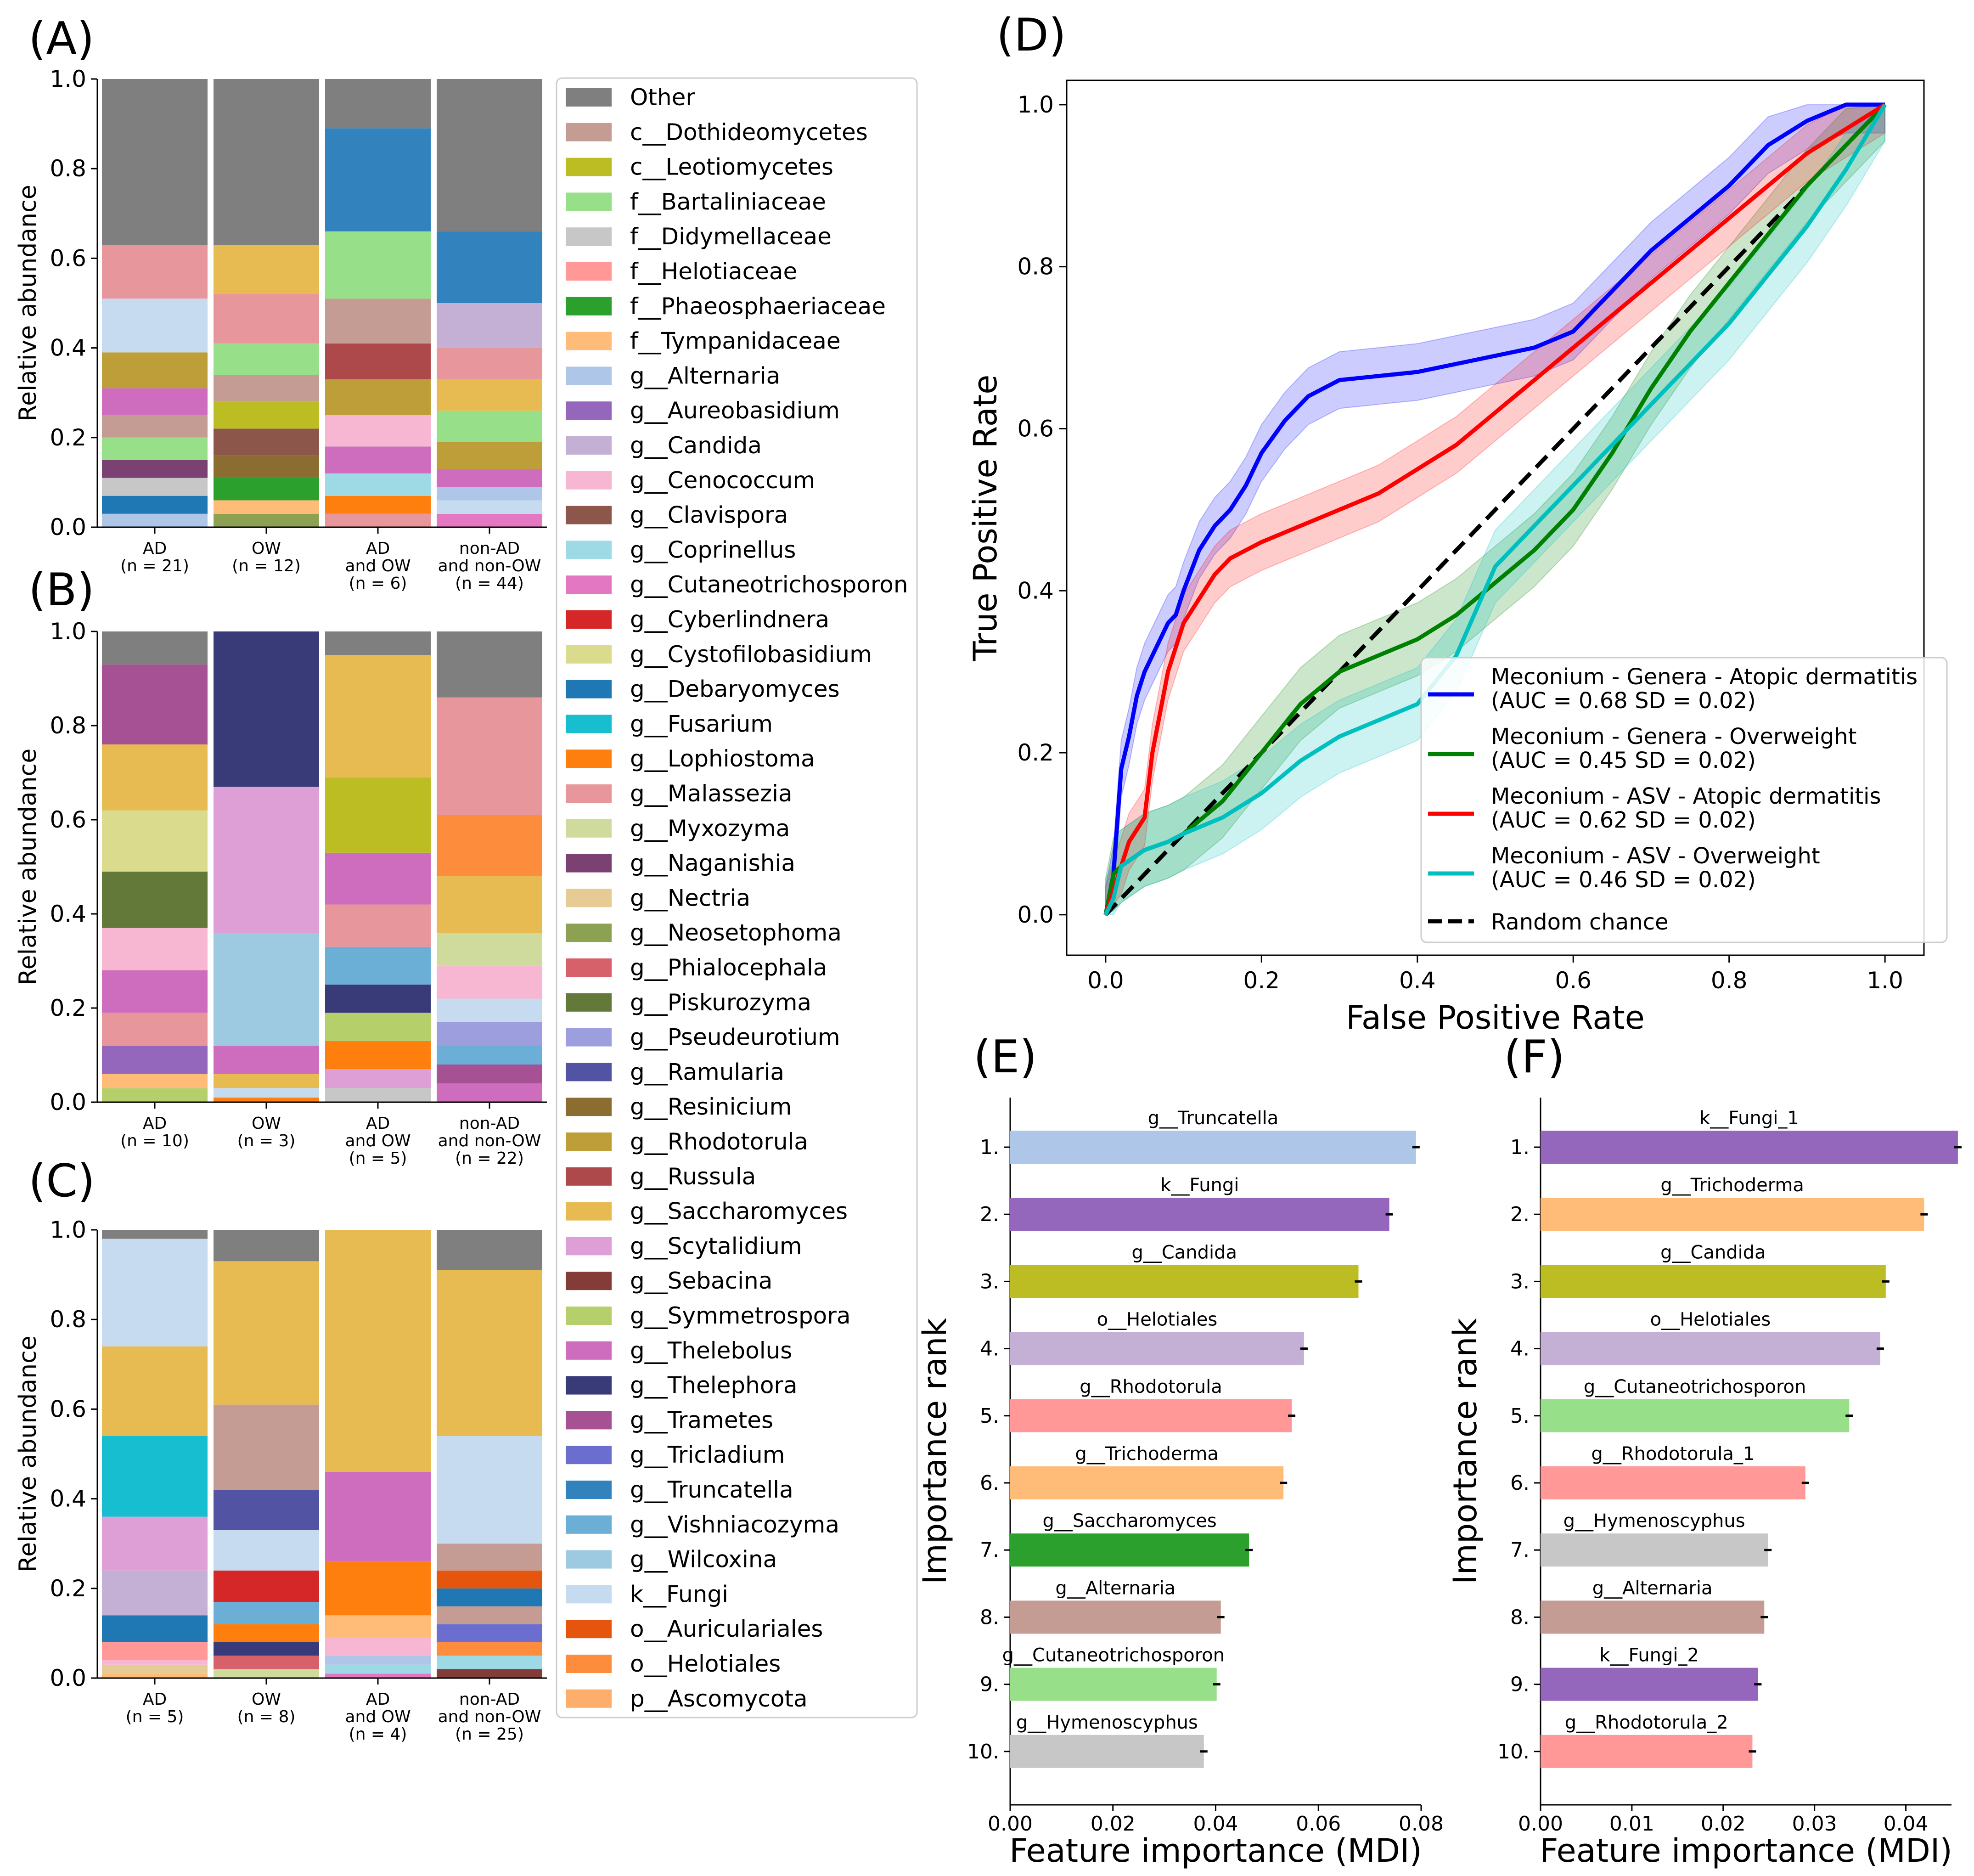  Describe the element at coordinates (679, 1594) in the screenshot. I see `legend-label: k__Fungi` at that location.